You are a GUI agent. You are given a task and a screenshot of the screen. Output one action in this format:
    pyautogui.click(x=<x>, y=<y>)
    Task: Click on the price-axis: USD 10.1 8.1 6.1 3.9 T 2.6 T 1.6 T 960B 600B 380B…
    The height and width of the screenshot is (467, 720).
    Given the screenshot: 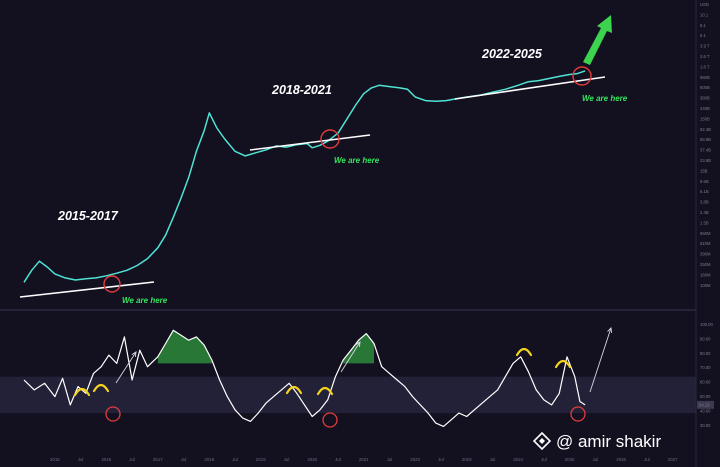 What is the action you would take?
    pyautogui.click(x=705, y=145)
    